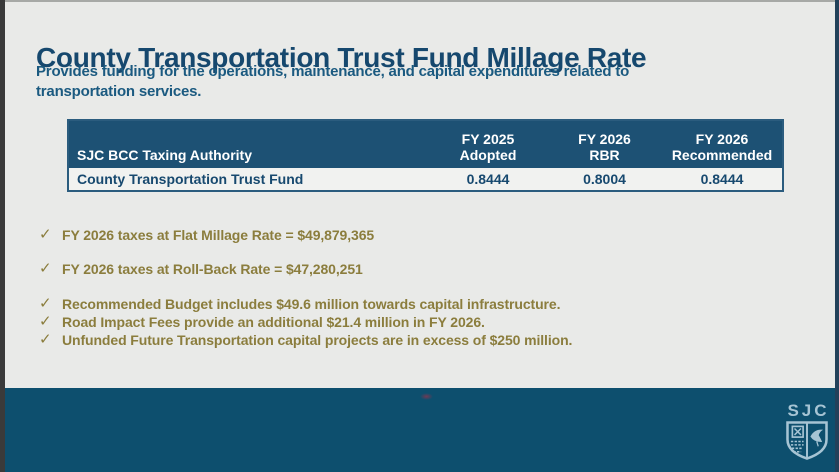 The image size is (839, 472). Describe the element at coordinates (722, 139) in the screenshot. I see `header-recommended-line1: FY 2026` at that location.